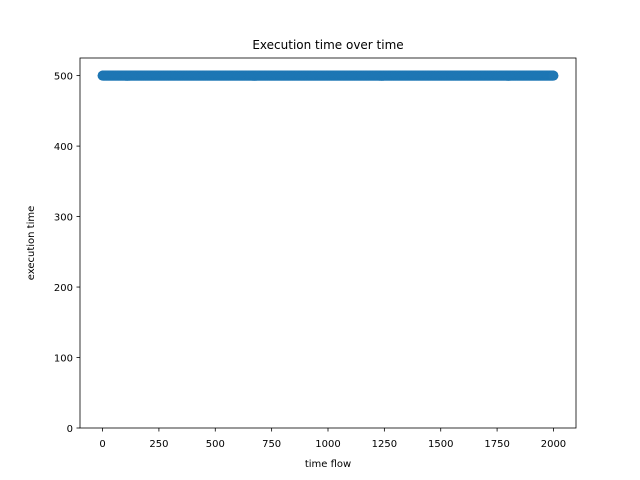  What do you see at coordinates (384, 444) in the screenshot?
I see `x-tick-label: 1250` at bounding box center [384, 444].